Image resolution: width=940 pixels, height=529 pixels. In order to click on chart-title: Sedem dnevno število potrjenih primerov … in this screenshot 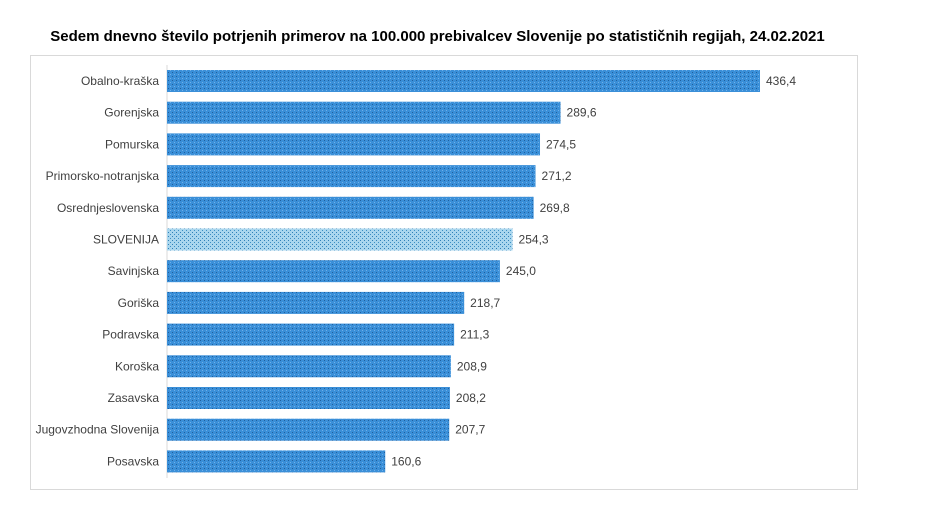, I will do `click(437, 36)`.